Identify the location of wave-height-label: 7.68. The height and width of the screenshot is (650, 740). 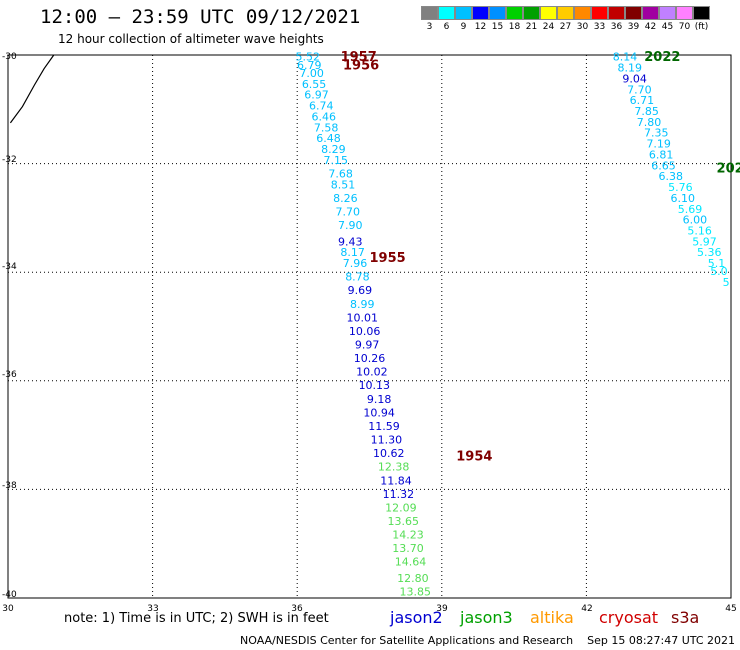
(340, 173).